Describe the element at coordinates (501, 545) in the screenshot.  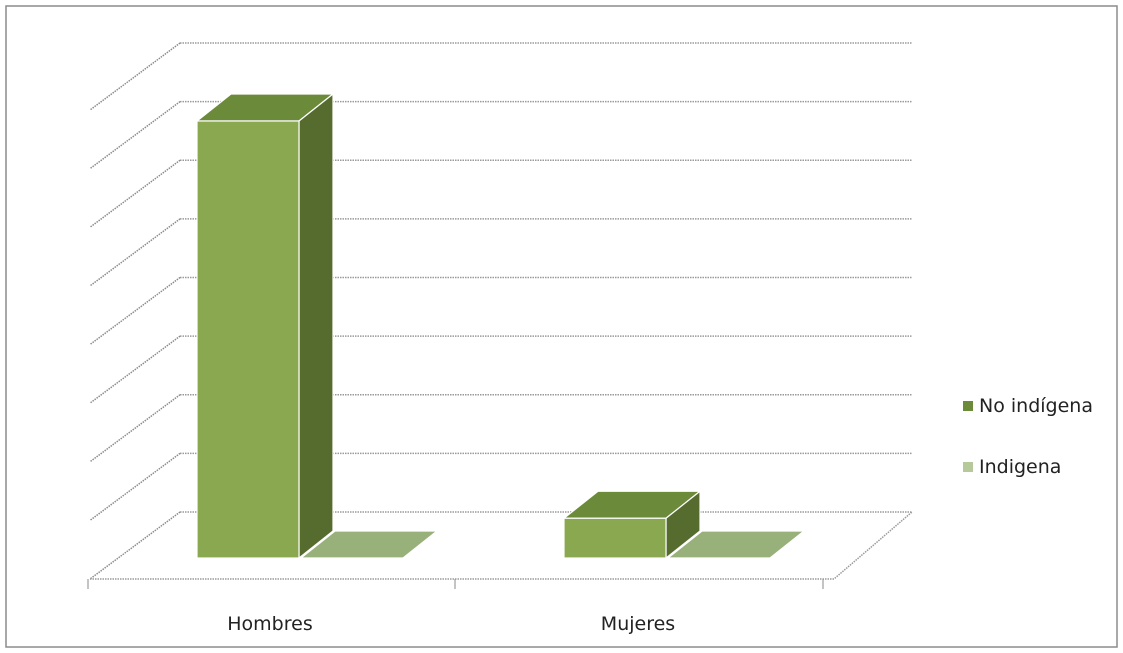
I see `floor-edge` at that location.